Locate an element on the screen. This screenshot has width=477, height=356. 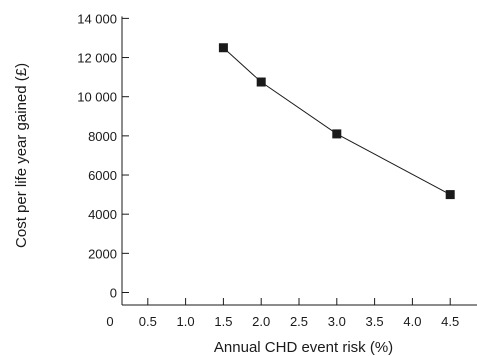
y-tick-label: 2000 is located at coordinates (102, 253).